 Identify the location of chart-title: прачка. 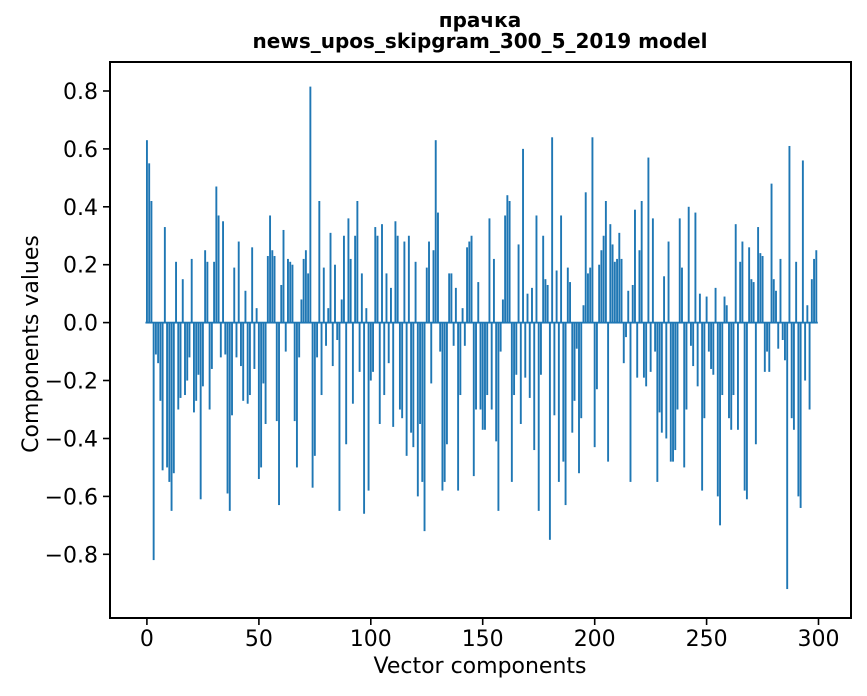
(480, 20).